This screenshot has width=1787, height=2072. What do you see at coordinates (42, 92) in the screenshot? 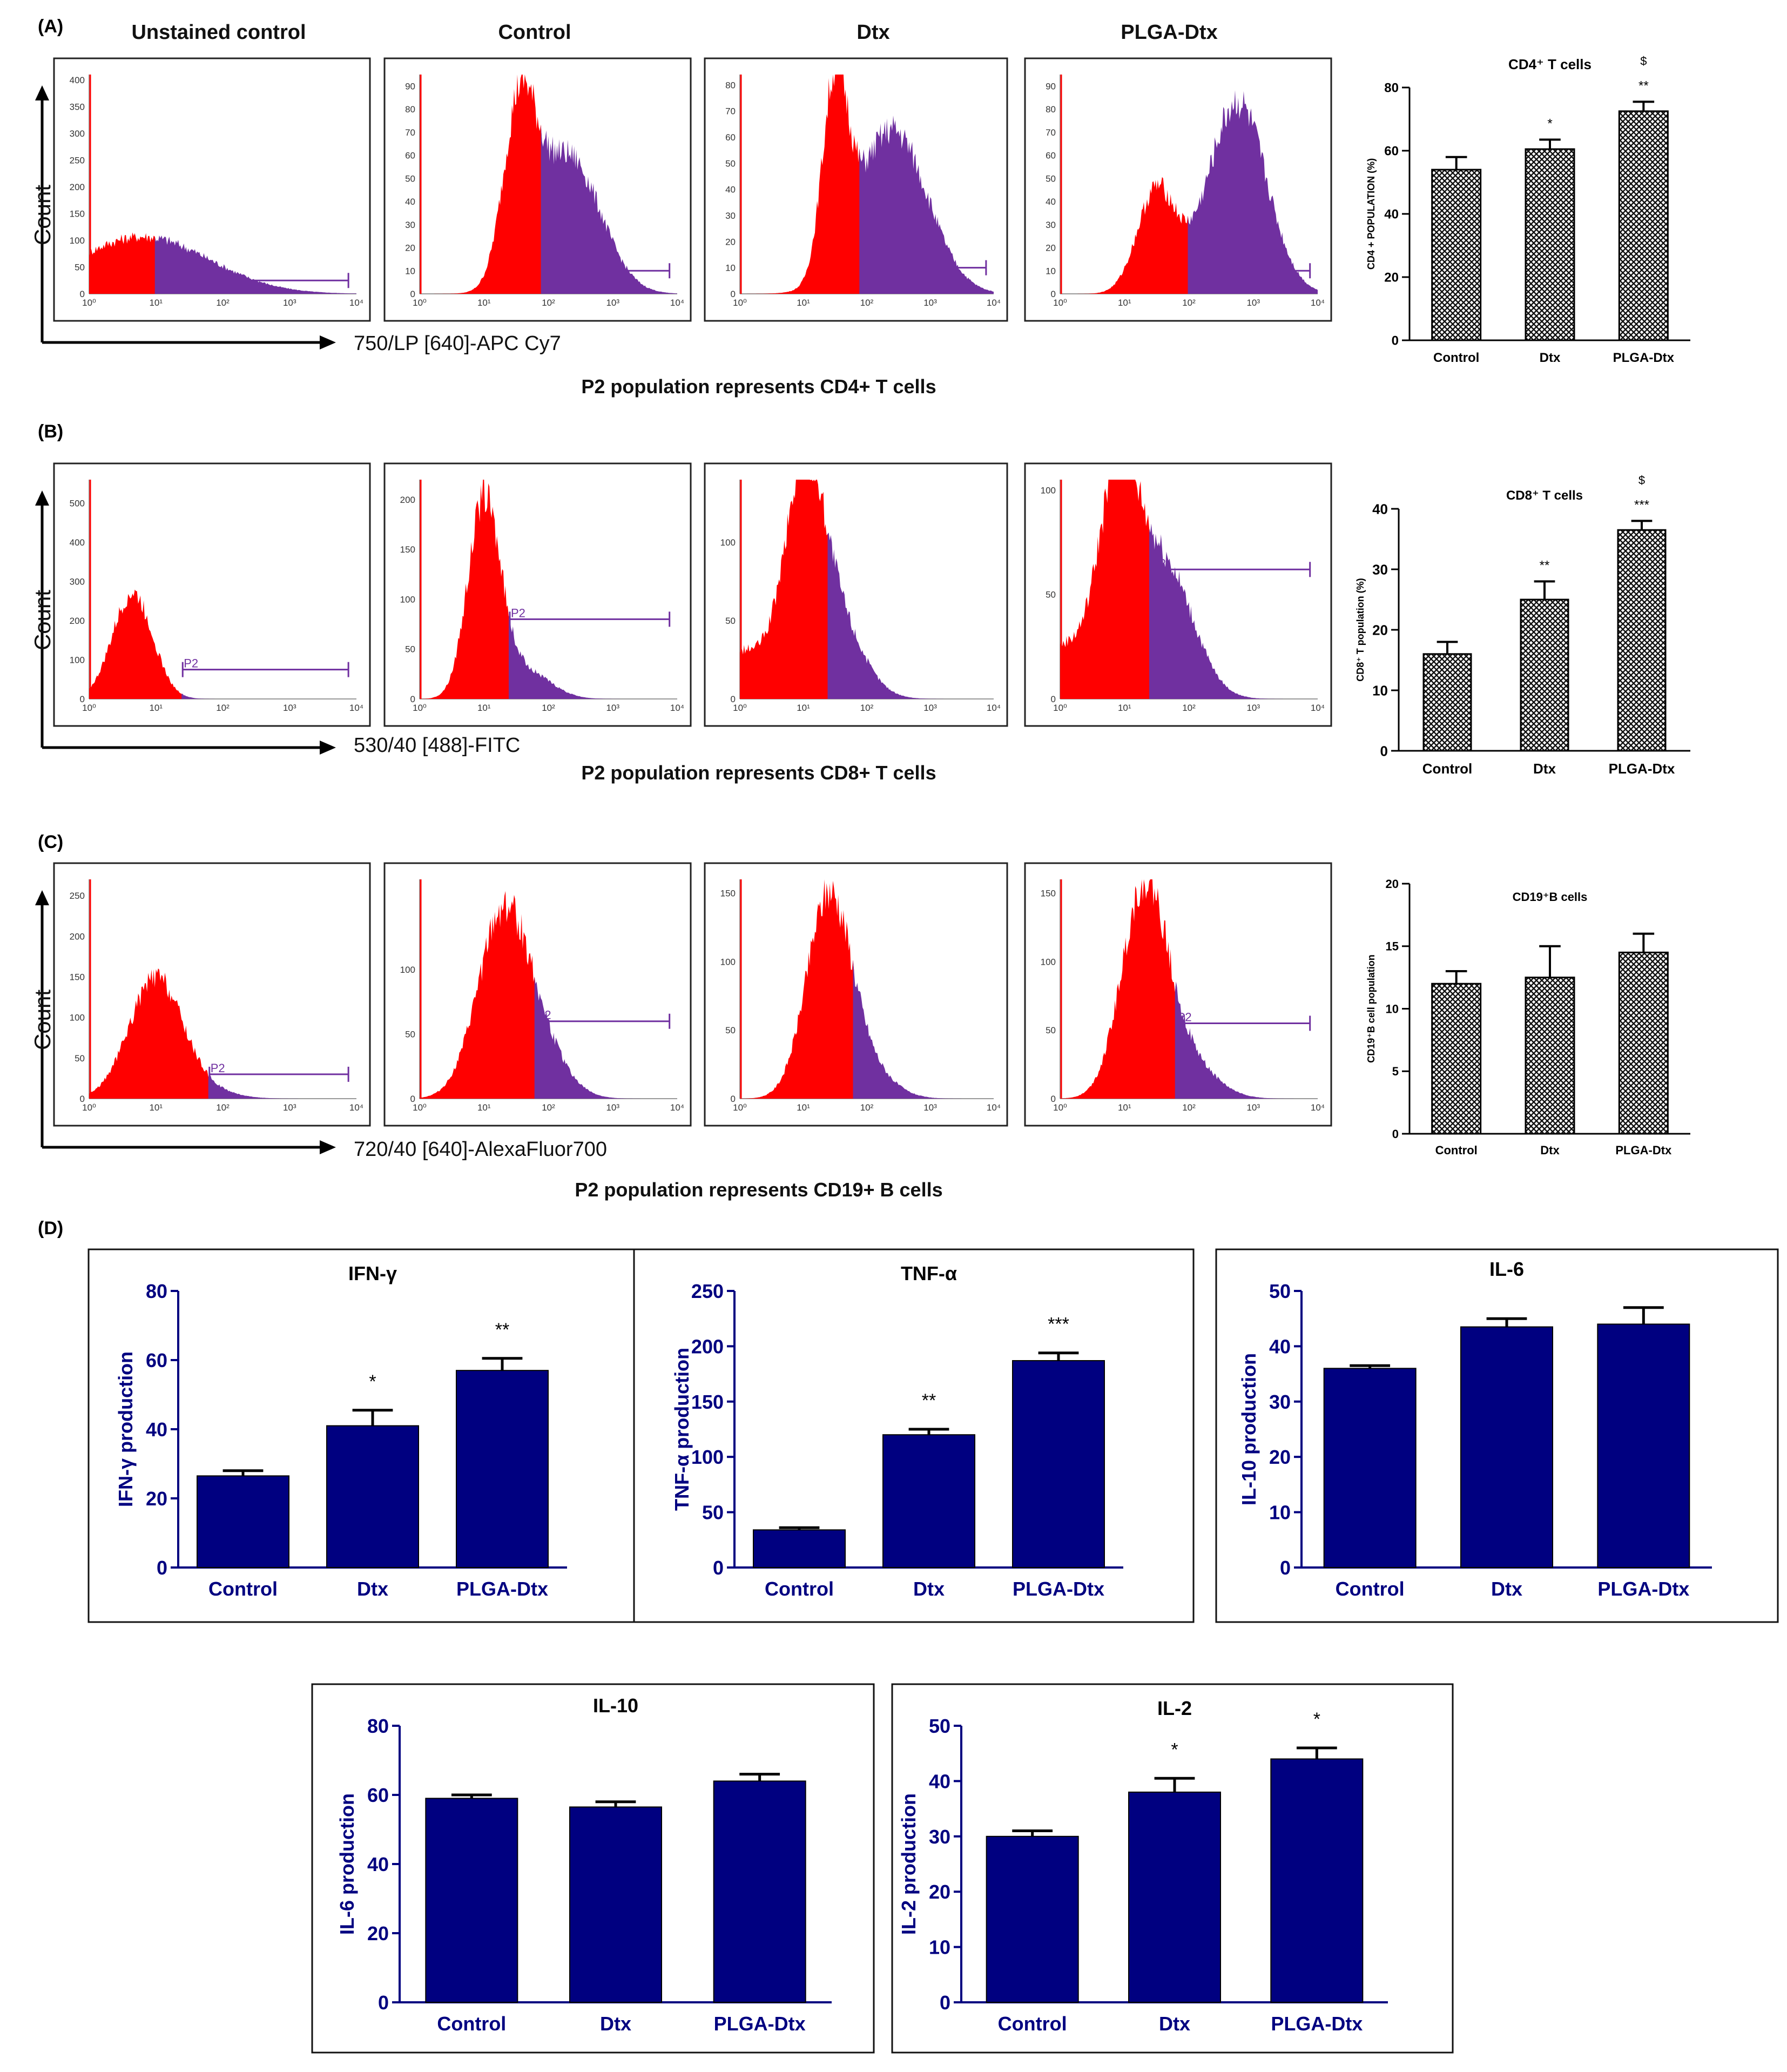
I see `y-axis-arrowhead` at bounding box center [42, 92].